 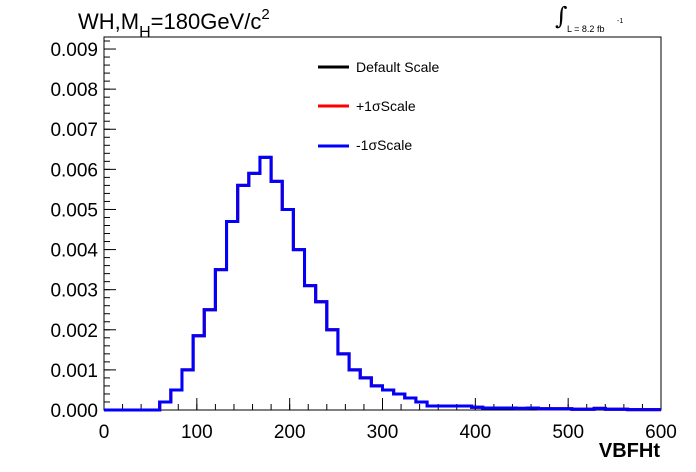 I want to click on legend-label-default: Default Scale, so click(x=398, y=67).